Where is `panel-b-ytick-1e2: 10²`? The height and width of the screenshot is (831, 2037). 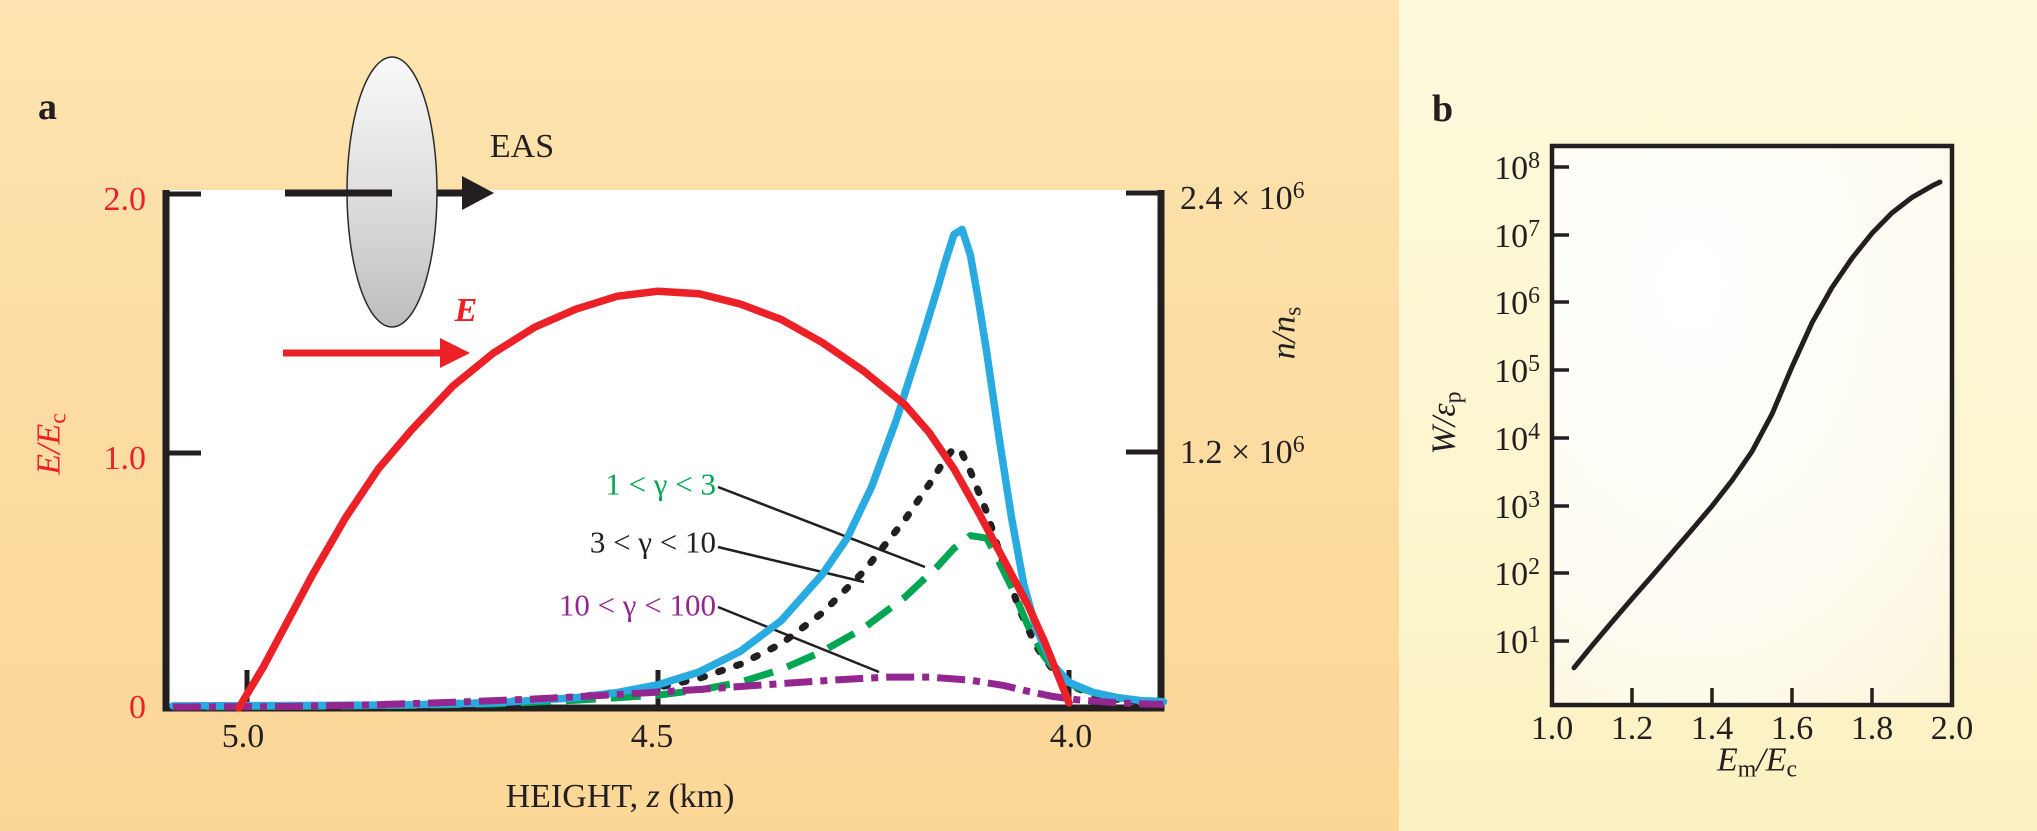
panel-b-ytick-1e2: 10² is located at coordinates (1517, 573).